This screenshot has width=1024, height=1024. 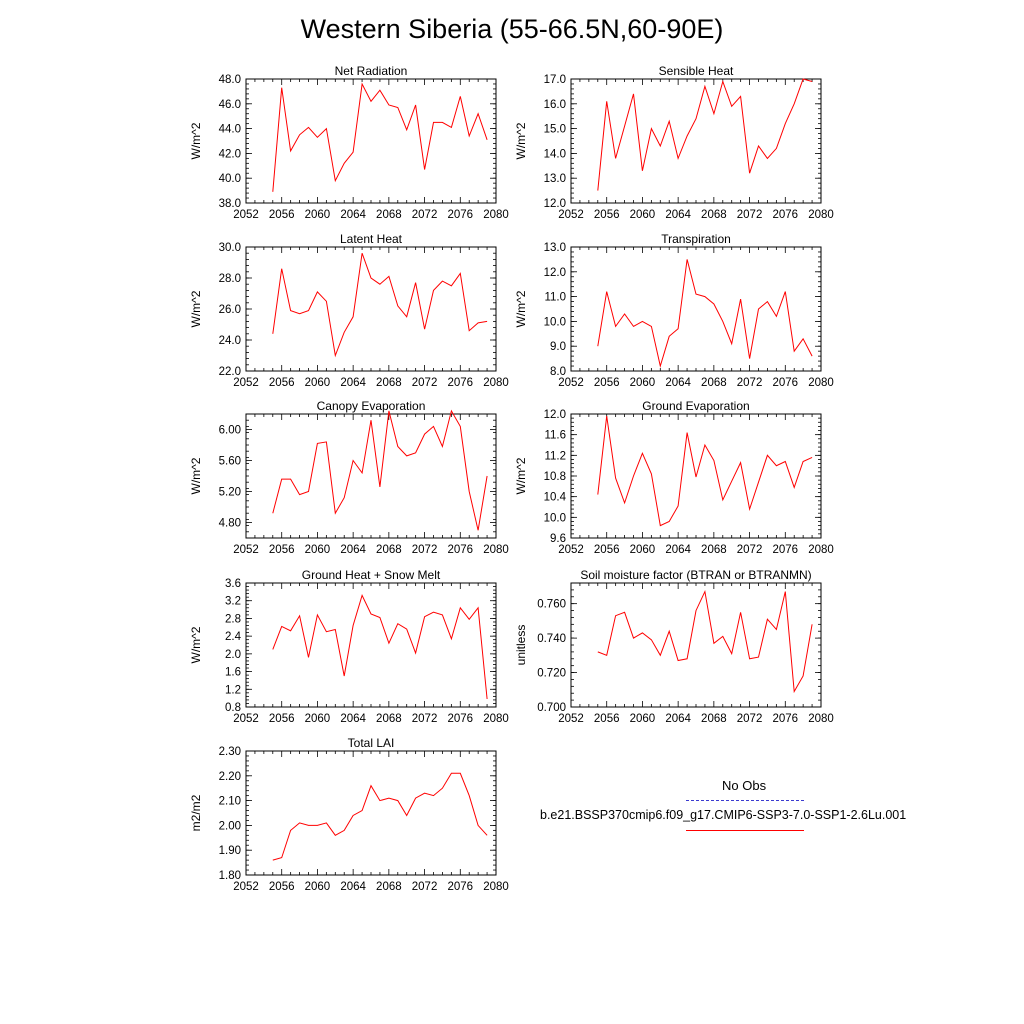 I want to click on y-tick-label: 3.6, so click(x=233, y=584).